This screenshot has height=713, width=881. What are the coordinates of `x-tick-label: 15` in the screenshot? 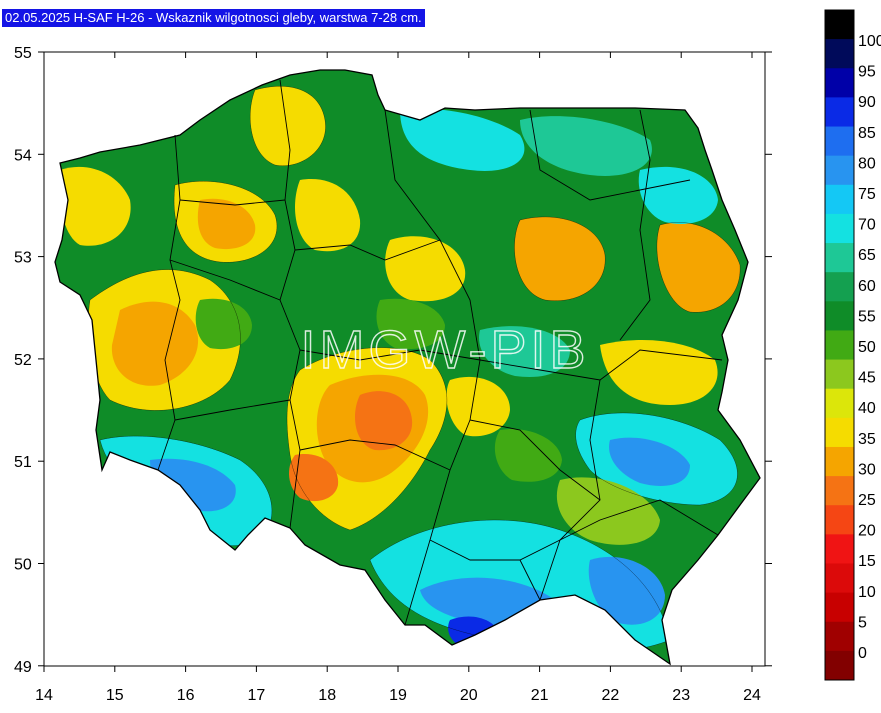 It's located at (115, 695).